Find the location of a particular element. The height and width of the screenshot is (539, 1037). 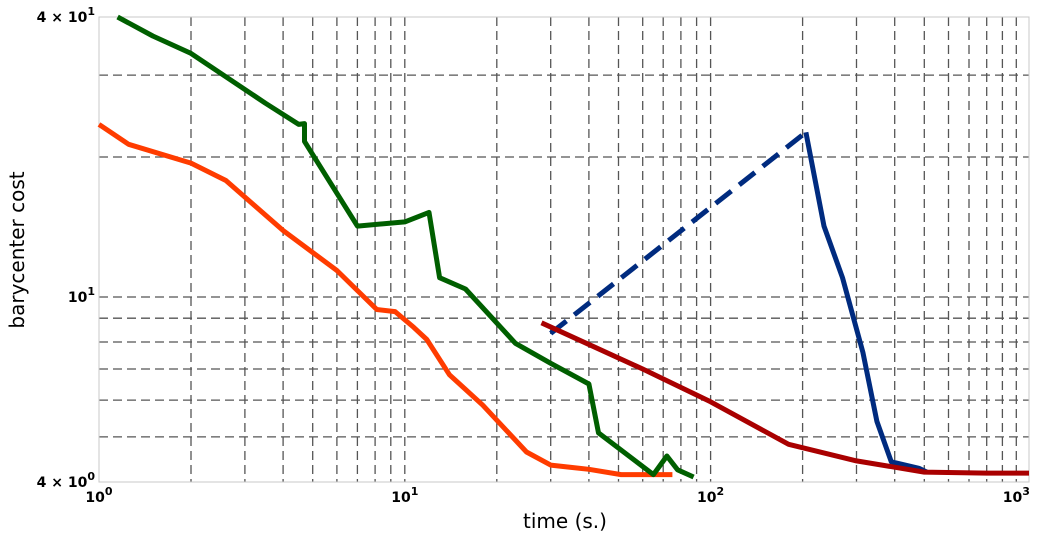

x-tick-labels: 10⁰ 10¹ 10² 10³ is located at coordinates (557, 495).